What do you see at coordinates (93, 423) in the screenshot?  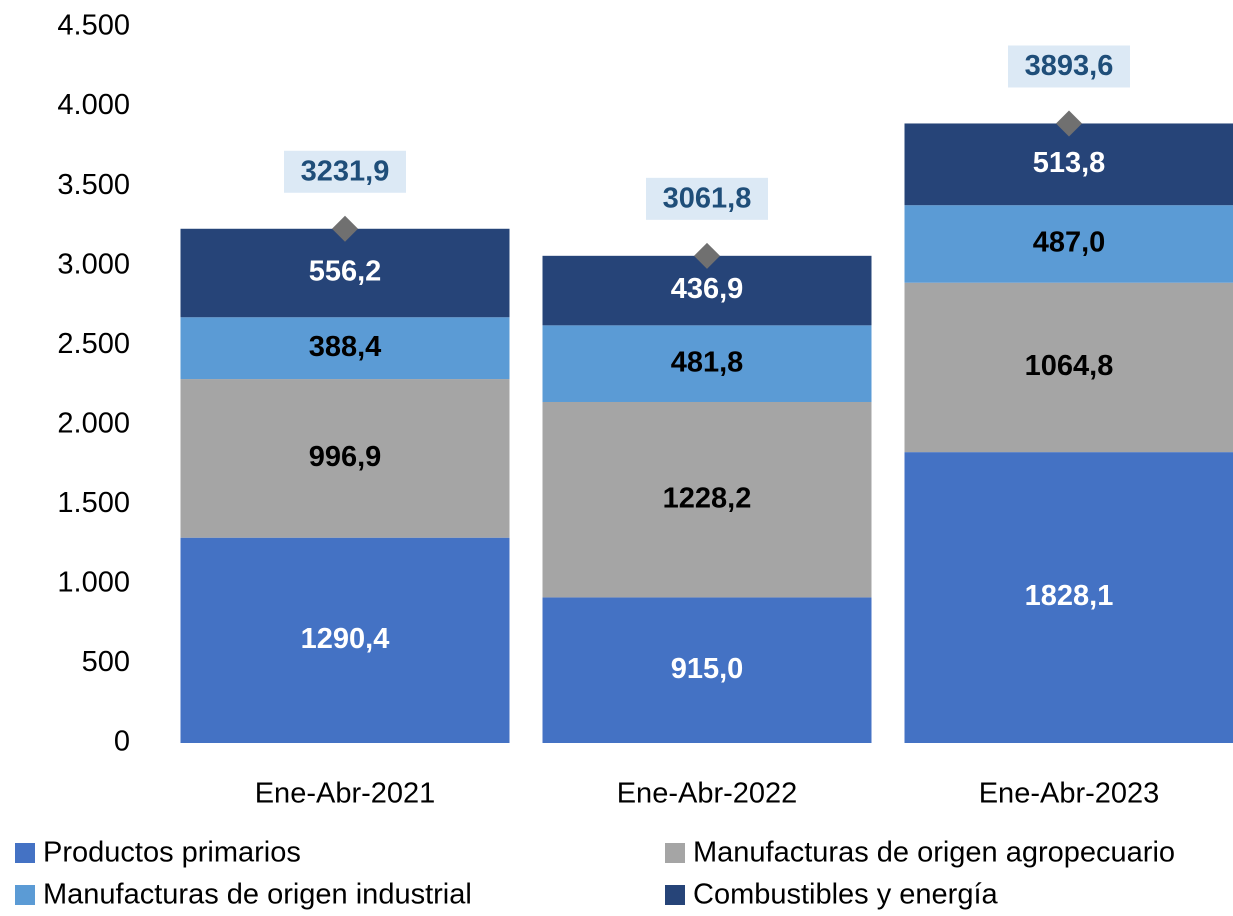 I see `y-tick-label: 2.000` at bounding box center [93, 423].